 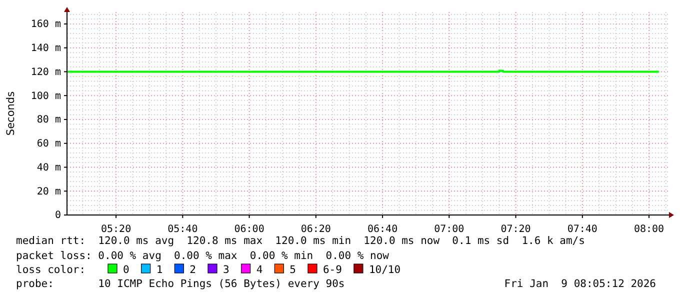 What do you see at coordinates (45, 72) in the screenshot?
I see `y-tick-label: 120 m` at bounding box center [45, 72].